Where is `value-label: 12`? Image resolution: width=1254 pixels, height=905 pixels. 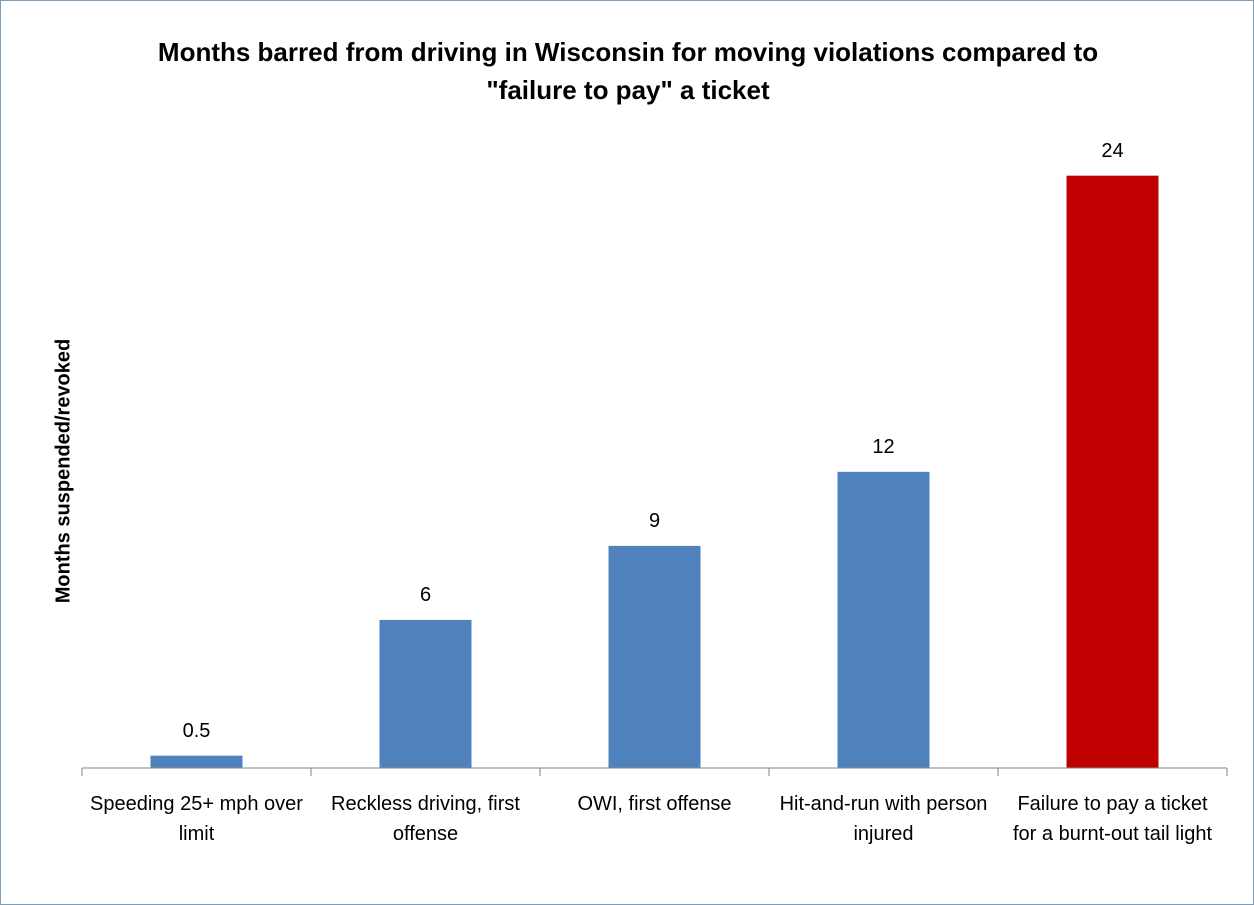
value-label: 12 is located at coordinates (883, 446).